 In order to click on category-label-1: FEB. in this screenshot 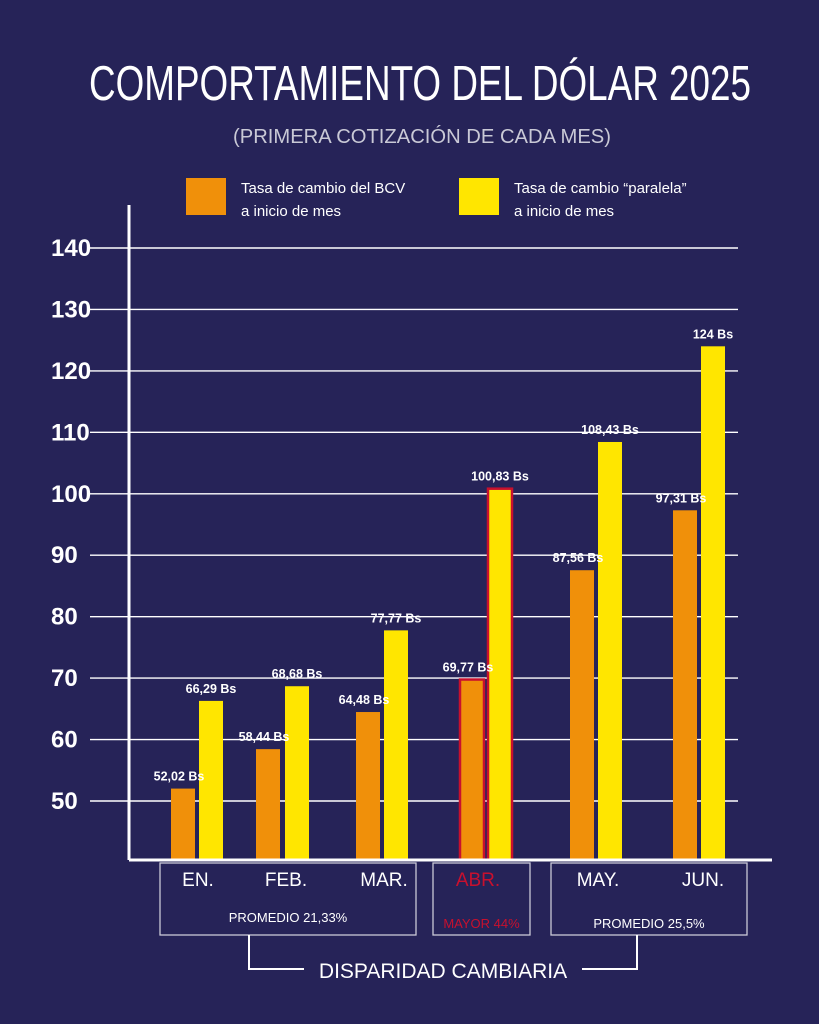, I will do `click(286, 880)`.